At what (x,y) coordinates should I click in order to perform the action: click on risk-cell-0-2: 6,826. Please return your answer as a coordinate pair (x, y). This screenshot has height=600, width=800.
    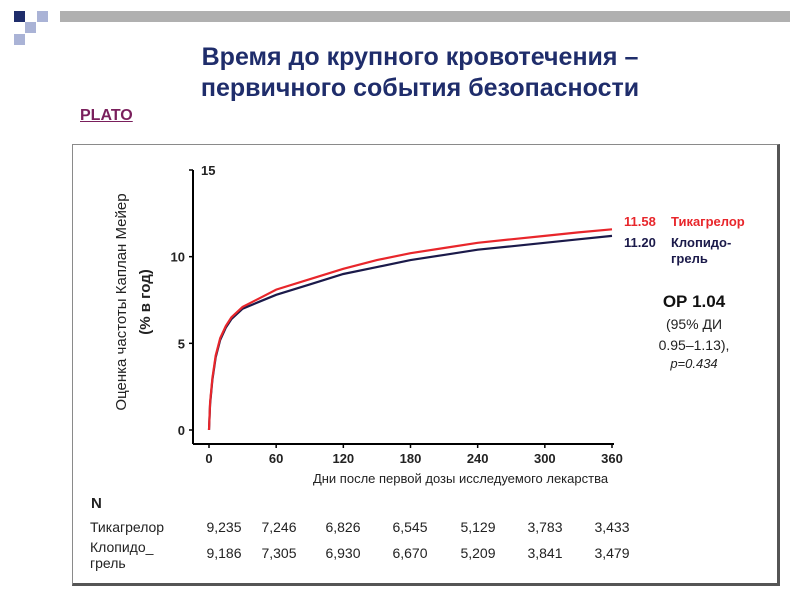
    Looking at the image, I should click on (342, 527).